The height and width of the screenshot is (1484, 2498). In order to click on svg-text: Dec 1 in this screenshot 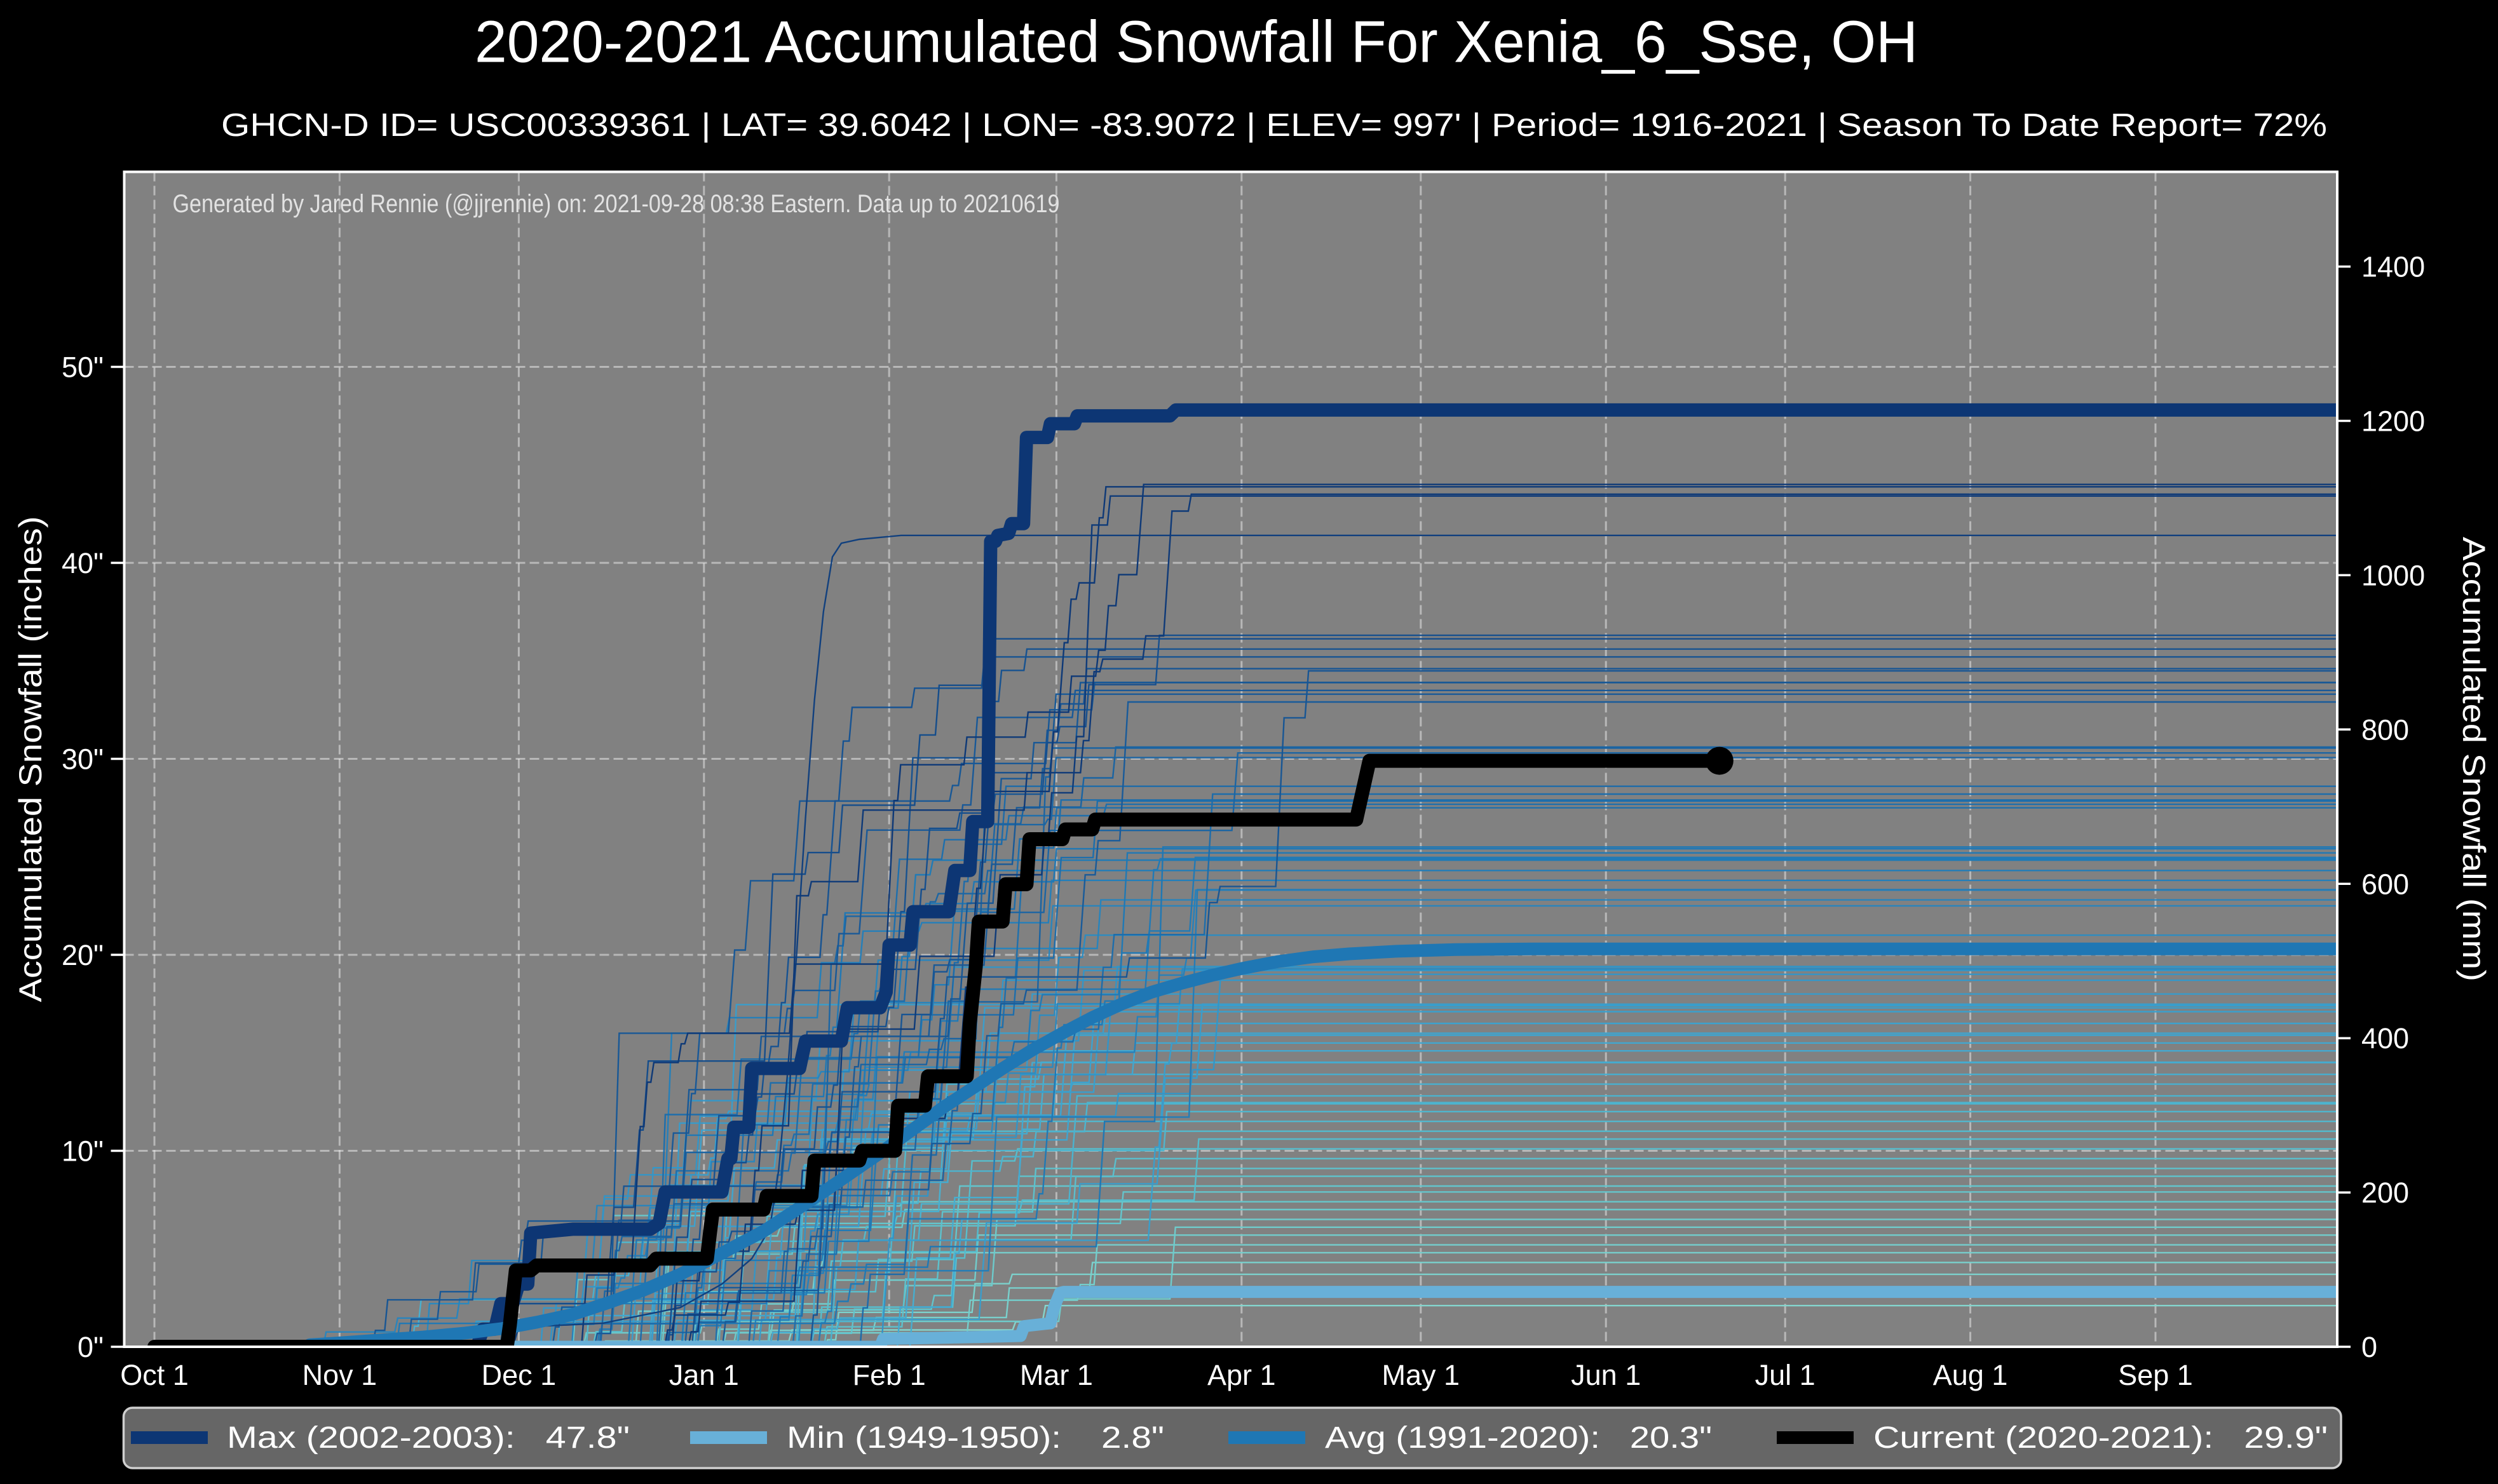, I will do `click(519, 1375)`.